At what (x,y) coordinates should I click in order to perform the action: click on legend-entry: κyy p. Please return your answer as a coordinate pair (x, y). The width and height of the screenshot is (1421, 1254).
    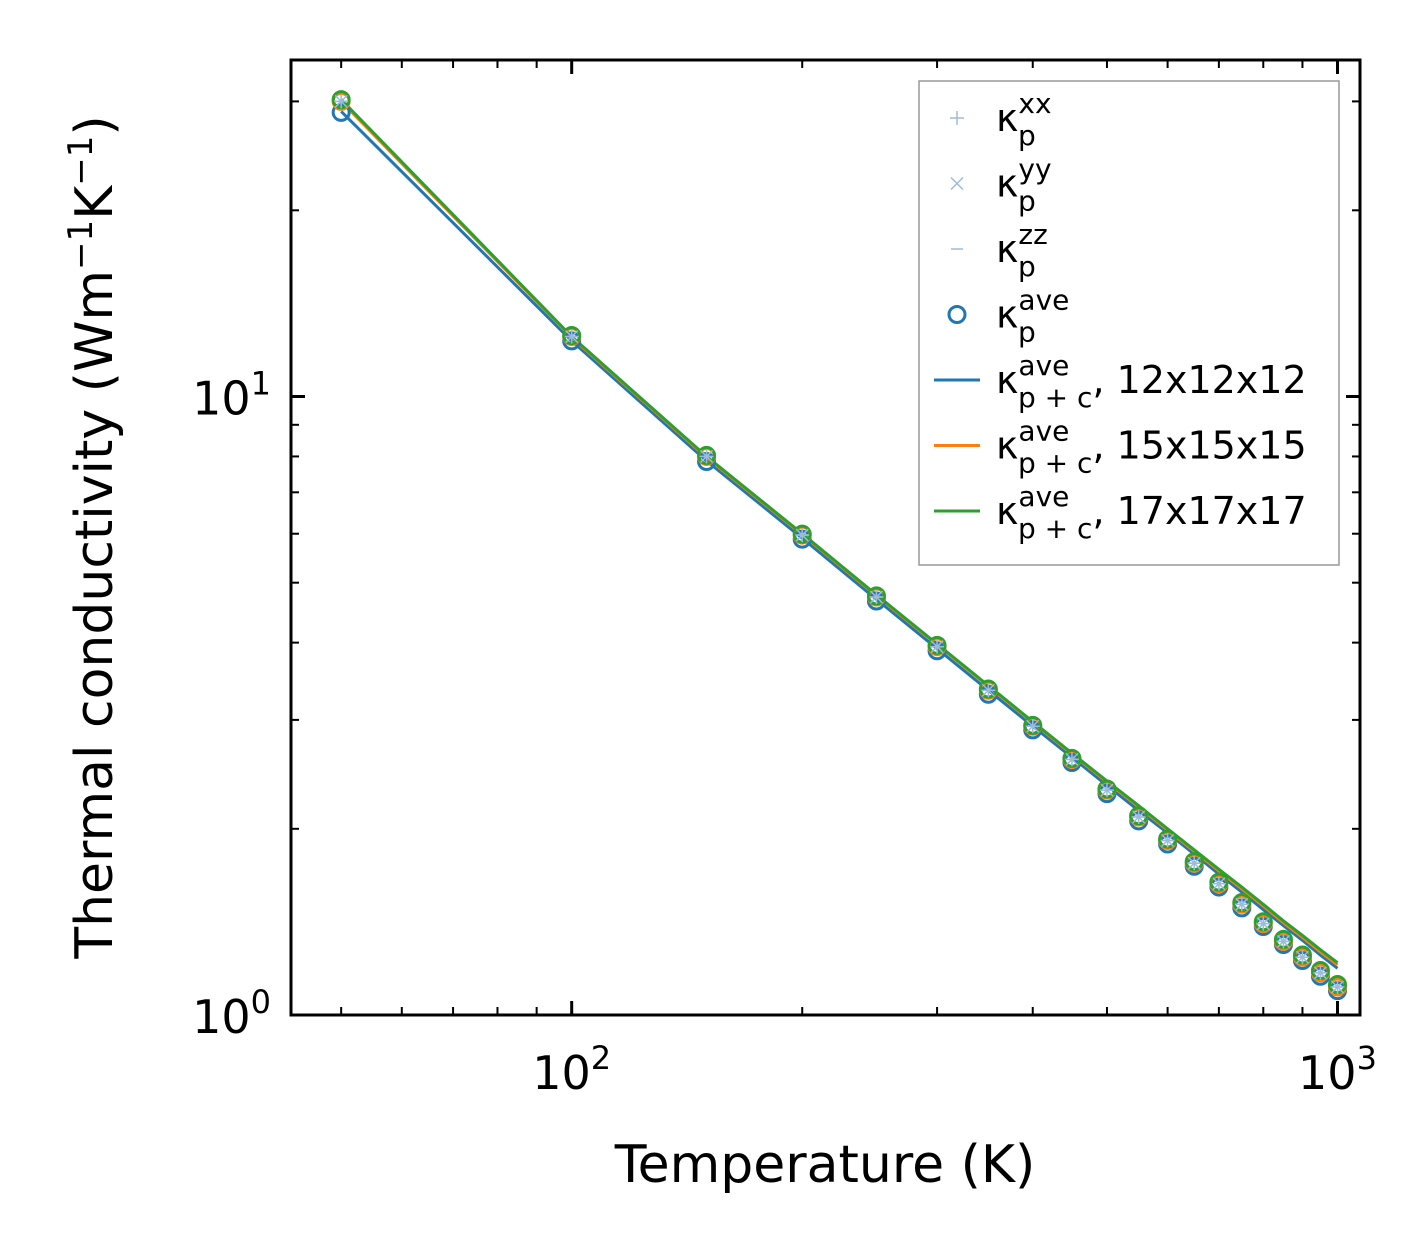
    Looking at the image, I should click on (1001, 185).